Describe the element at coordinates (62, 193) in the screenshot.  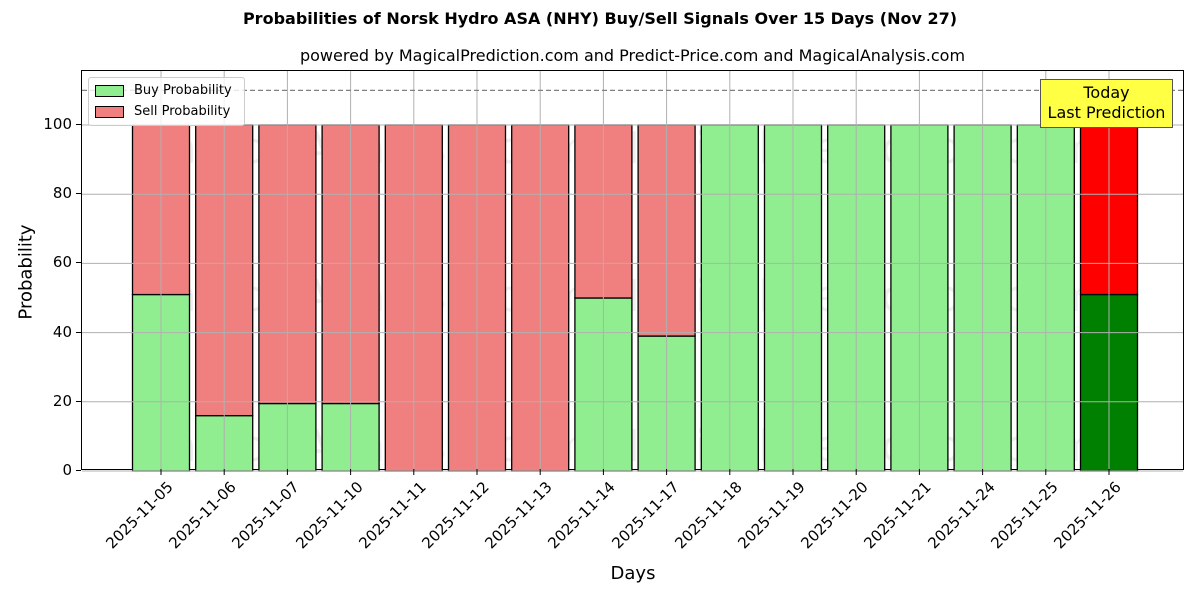
I see `y-tick-label: 80` at that location.